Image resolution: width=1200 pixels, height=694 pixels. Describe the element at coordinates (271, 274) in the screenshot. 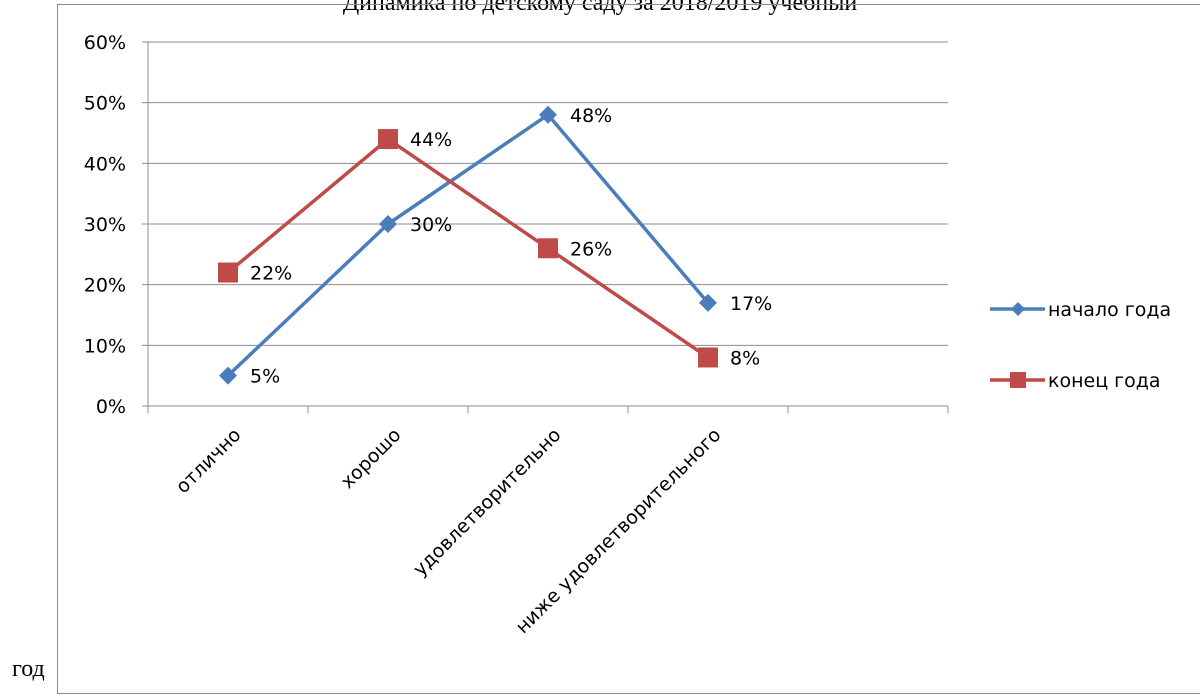

I see `data-label: 22%` at that location.